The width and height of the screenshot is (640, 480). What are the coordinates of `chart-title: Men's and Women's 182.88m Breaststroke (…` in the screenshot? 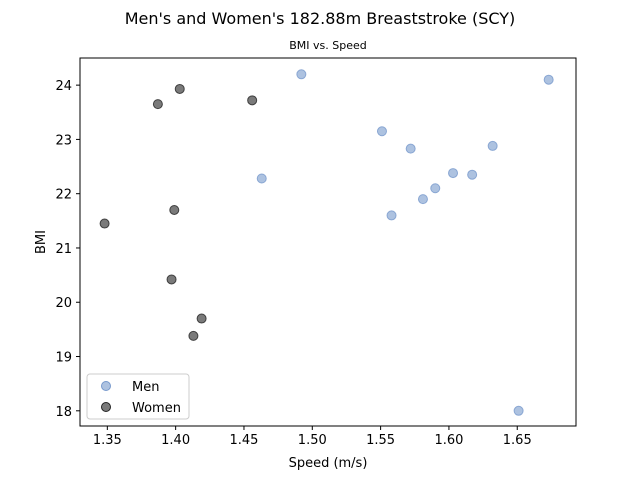 It's located at (320, 18).